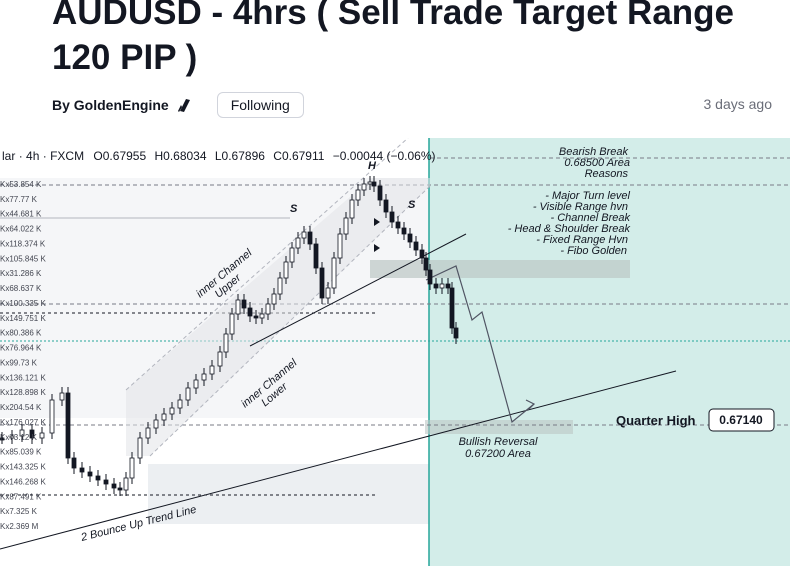 The image size is (790, 566). Describe the element at coordinates (21, 348) in the screenshot. I see `volume-label: Kx76.964 K` at that location.